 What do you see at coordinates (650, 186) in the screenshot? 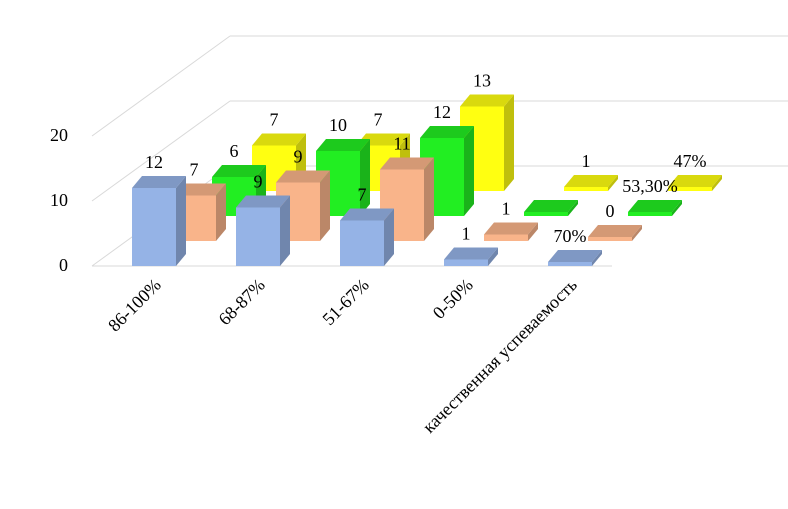
I see `data-label: 53,30%` at bounding box center [650, 186].